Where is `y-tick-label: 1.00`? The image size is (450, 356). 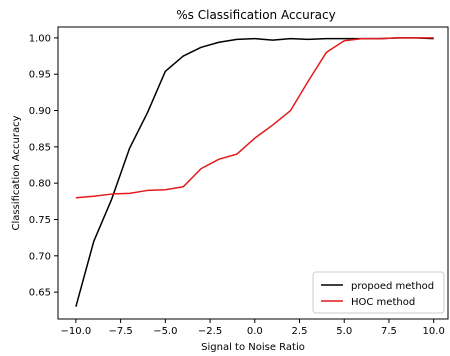
y-tick-label: 1.00 is located at coordinates (40, 38).